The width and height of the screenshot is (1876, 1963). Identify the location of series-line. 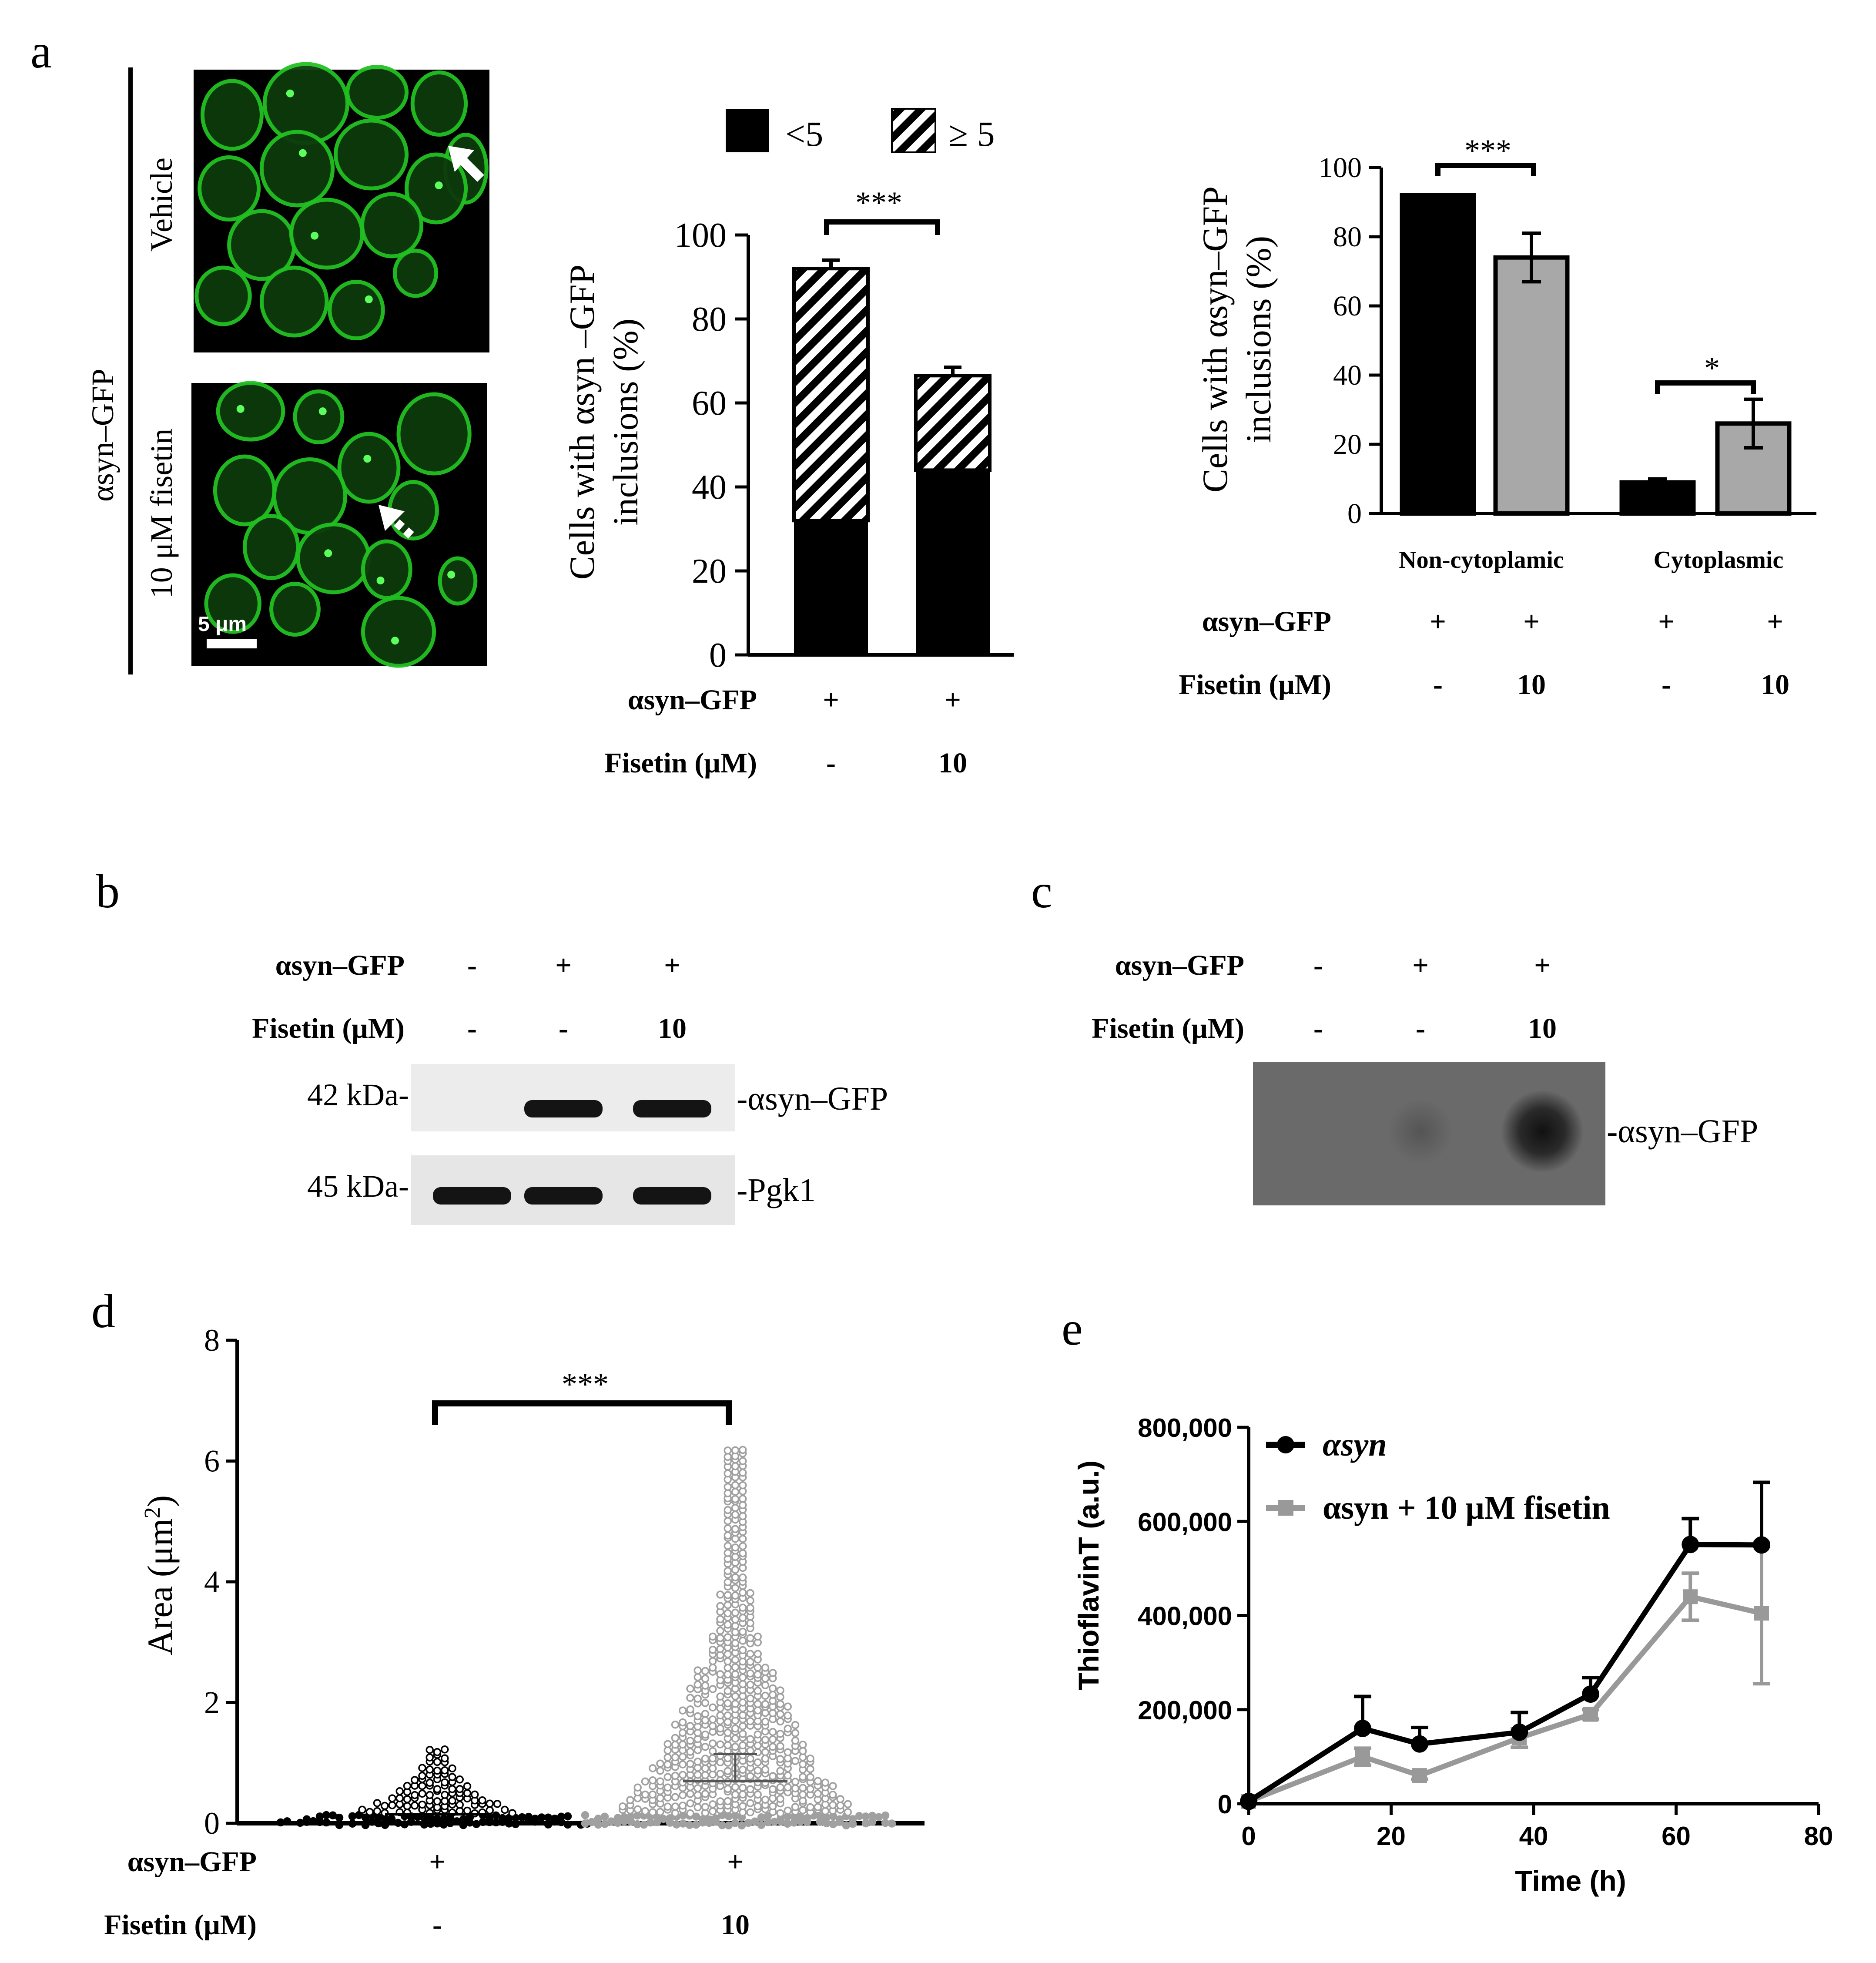
(1504, 1673).